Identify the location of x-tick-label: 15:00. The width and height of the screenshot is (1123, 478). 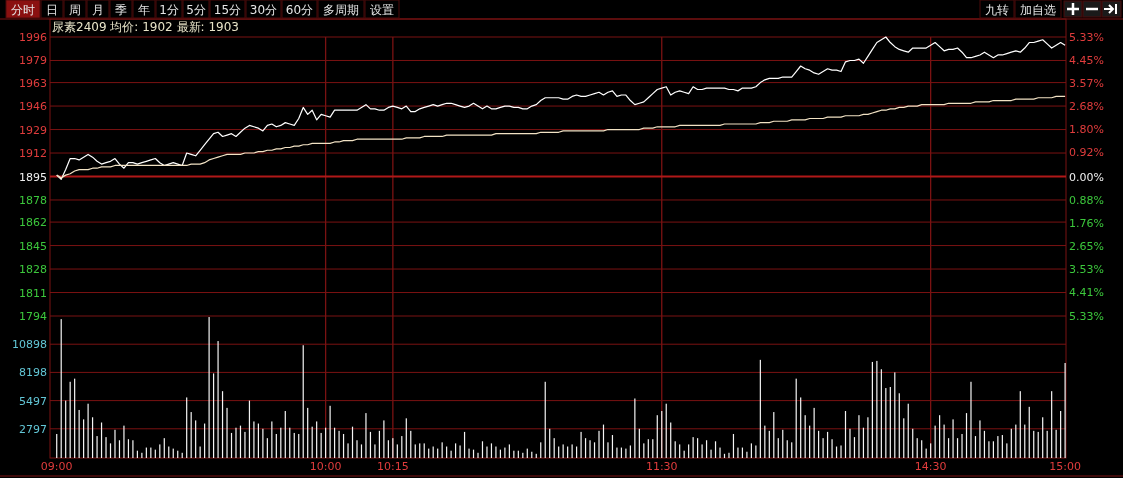
(1065, 466).